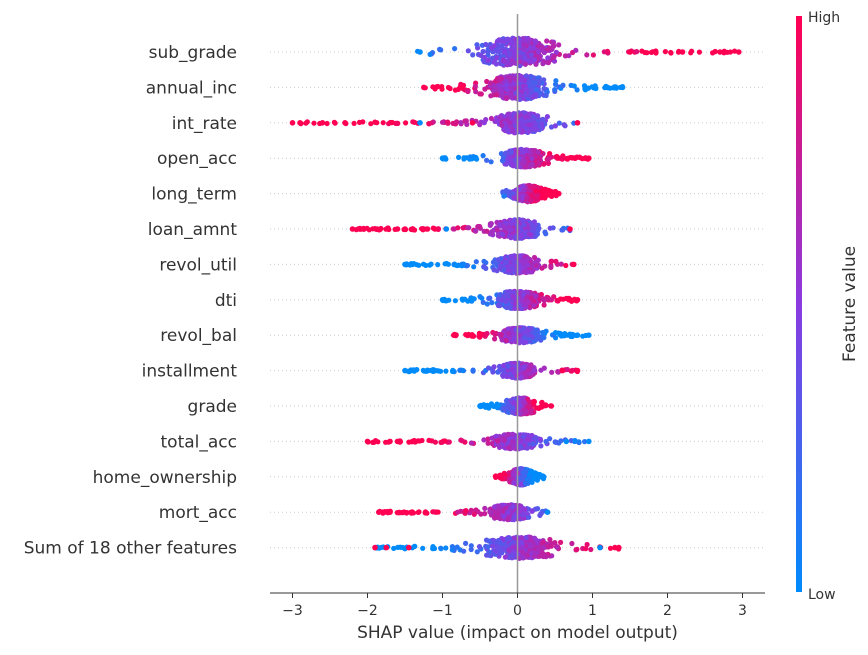  What do you see at coordinates (194, 195) in the screenshot?
I see `feature-label: long_term` at bounding box center [194, 195].